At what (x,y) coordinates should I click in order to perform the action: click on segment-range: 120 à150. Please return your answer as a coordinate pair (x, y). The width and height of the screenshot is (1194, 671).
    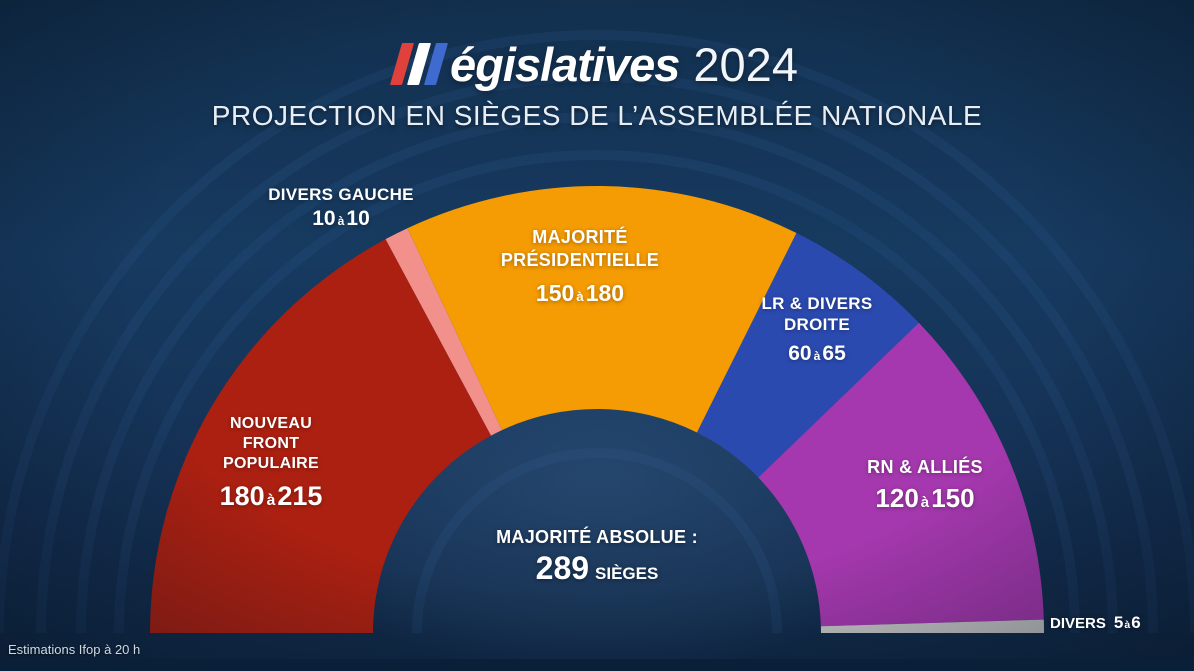
    Looking at the image, I should click on (925, 498).